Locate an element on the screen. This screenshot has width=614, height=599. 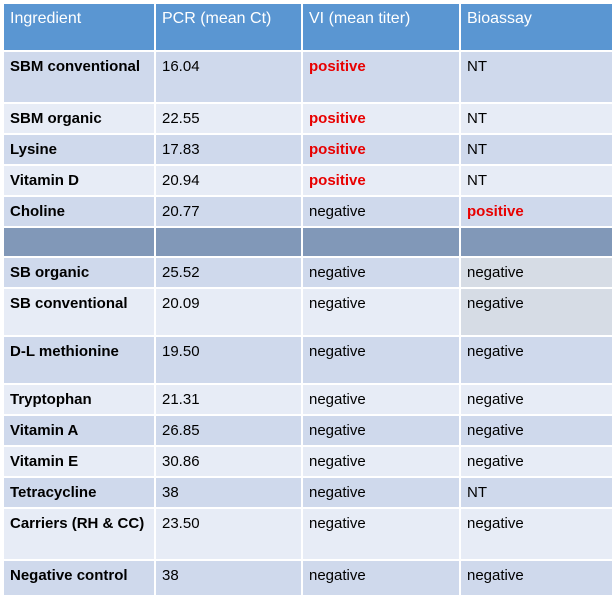
pcr-cell: 20.94 is located at coordinates (228, 180).